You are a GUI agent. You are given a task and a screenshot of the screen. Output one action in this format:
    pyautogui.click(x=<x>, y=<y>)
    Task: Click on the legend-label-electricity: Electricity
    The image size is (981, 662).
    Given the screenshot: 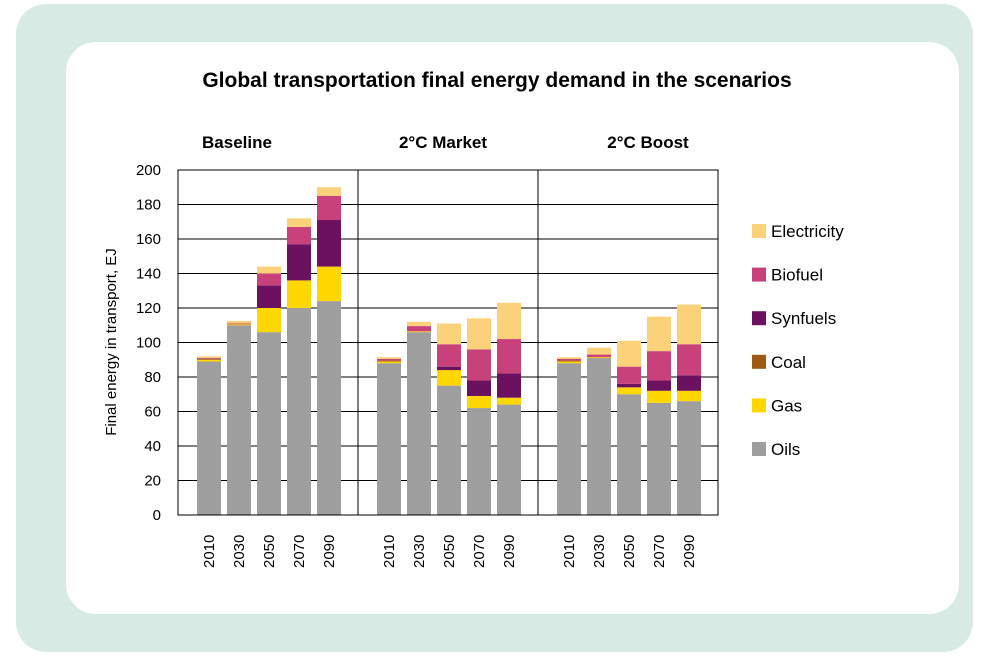 What is the action you would take?
    pyautogui.click(x=807, y=231)
    